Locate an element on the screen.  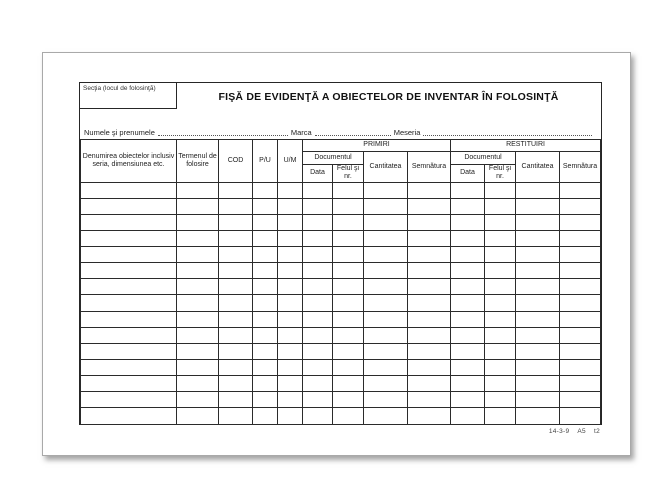
subheader-documentul-primiri: Documentul is located at coordinates (333, 157).